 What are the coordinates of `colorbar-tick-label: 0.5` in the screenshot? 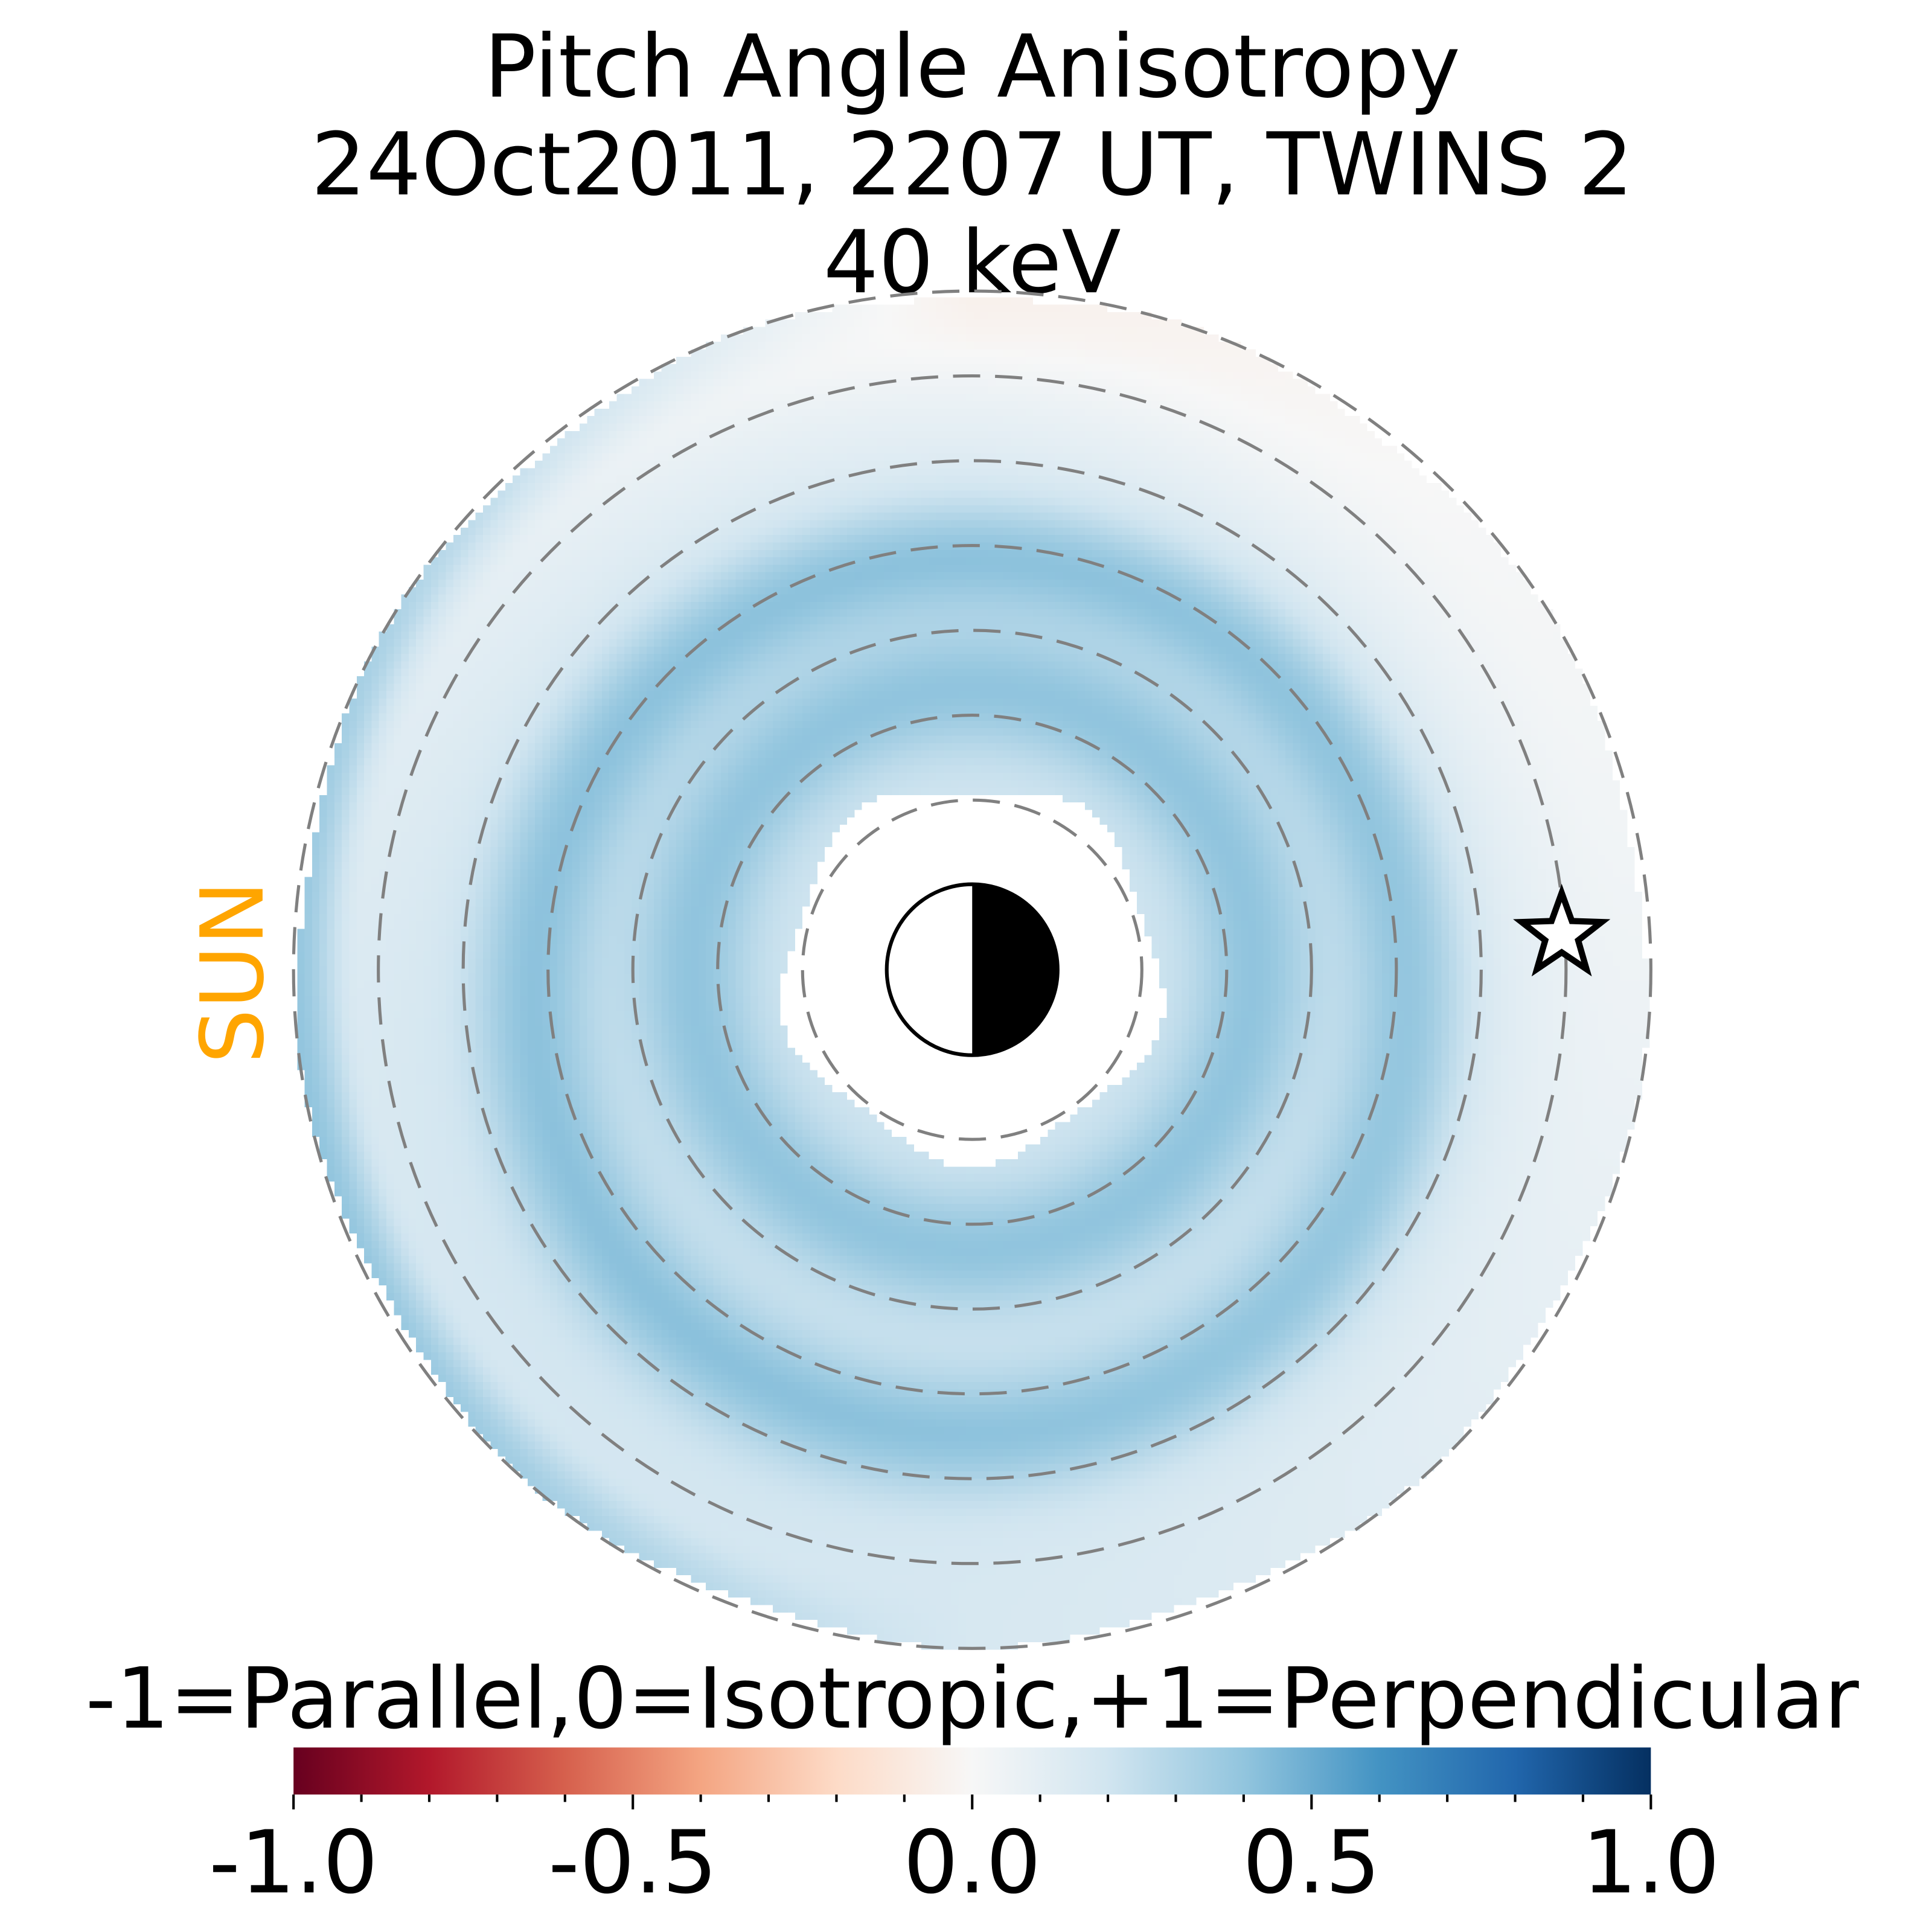 It's located at (1312, 1863).